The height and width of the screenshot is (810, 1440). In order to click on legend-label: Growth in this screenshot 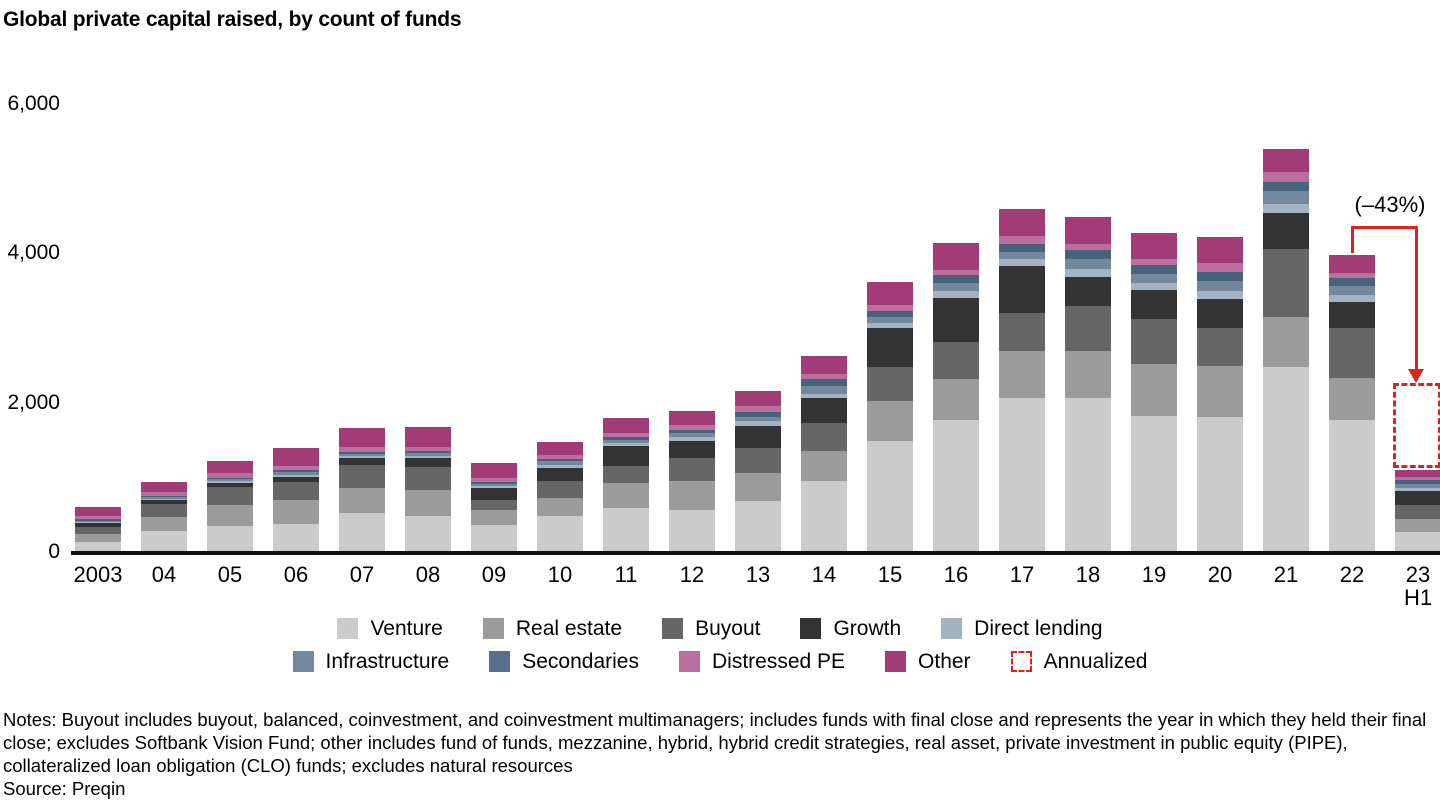, I will do `click(867, 628)`.